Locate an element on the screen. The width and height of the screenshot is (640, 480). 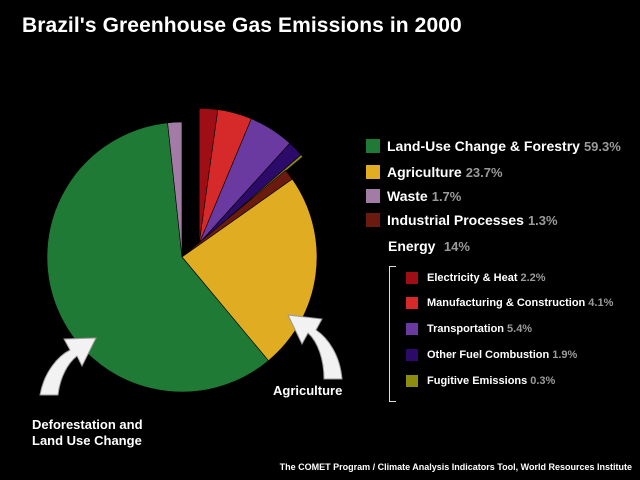
legend-item-land-use: Land-Use Change & Forestry 59.3% is located at coordinates (493, 146).